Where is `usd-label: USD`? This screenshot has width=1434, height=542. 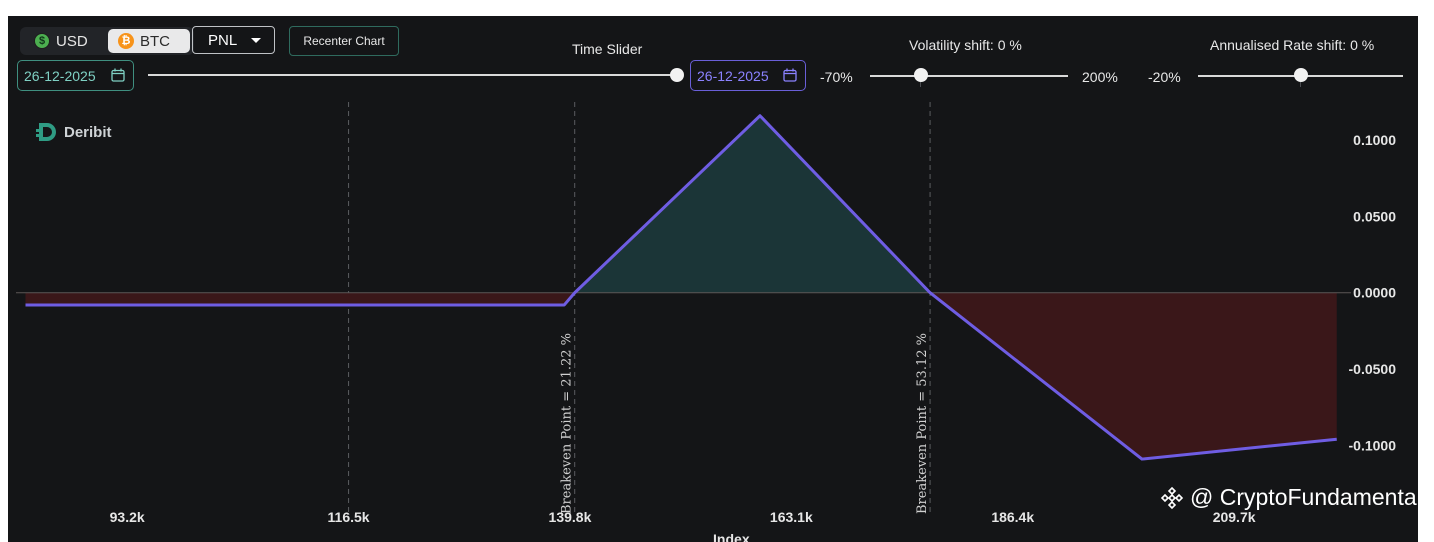 usd-label: USD is located at coordinates (72, 41).